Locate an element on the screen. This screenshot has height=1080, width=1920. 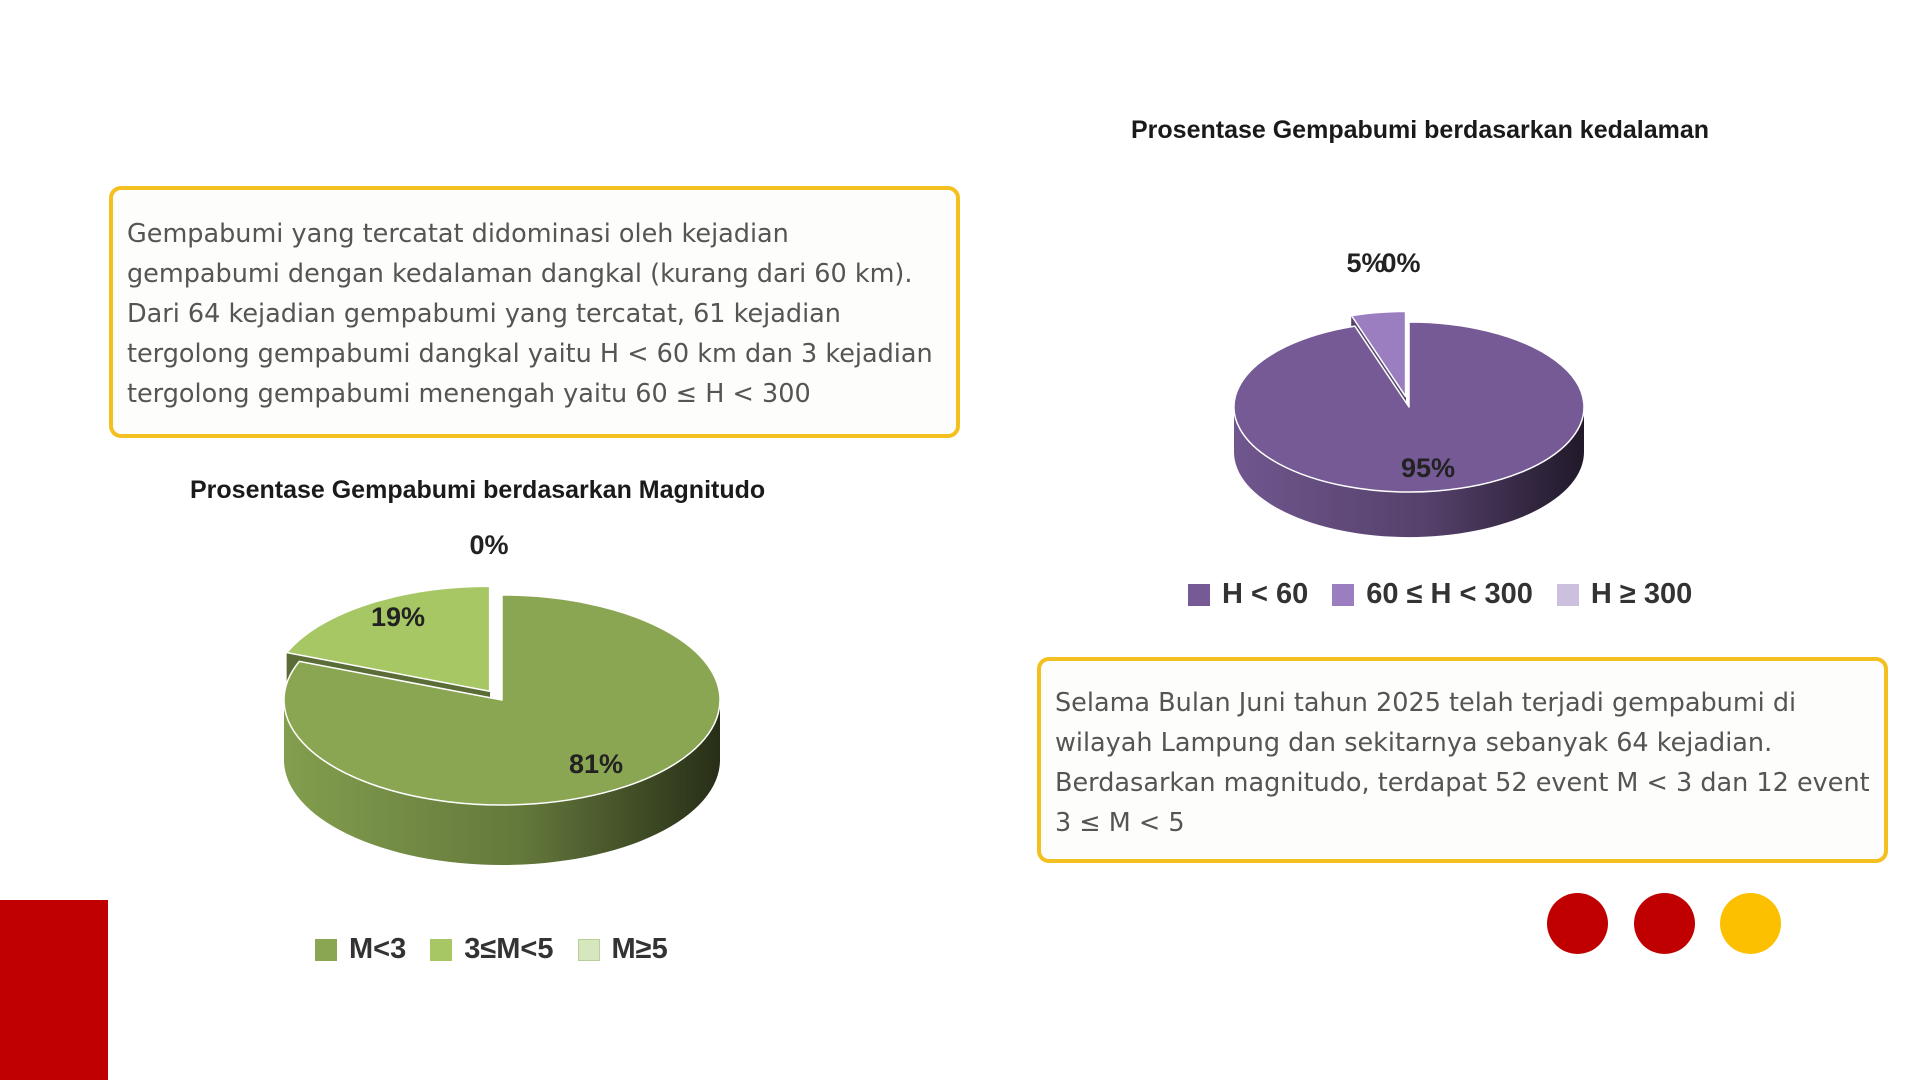
legend-label: M<3 is located at coordinates (378, 949).